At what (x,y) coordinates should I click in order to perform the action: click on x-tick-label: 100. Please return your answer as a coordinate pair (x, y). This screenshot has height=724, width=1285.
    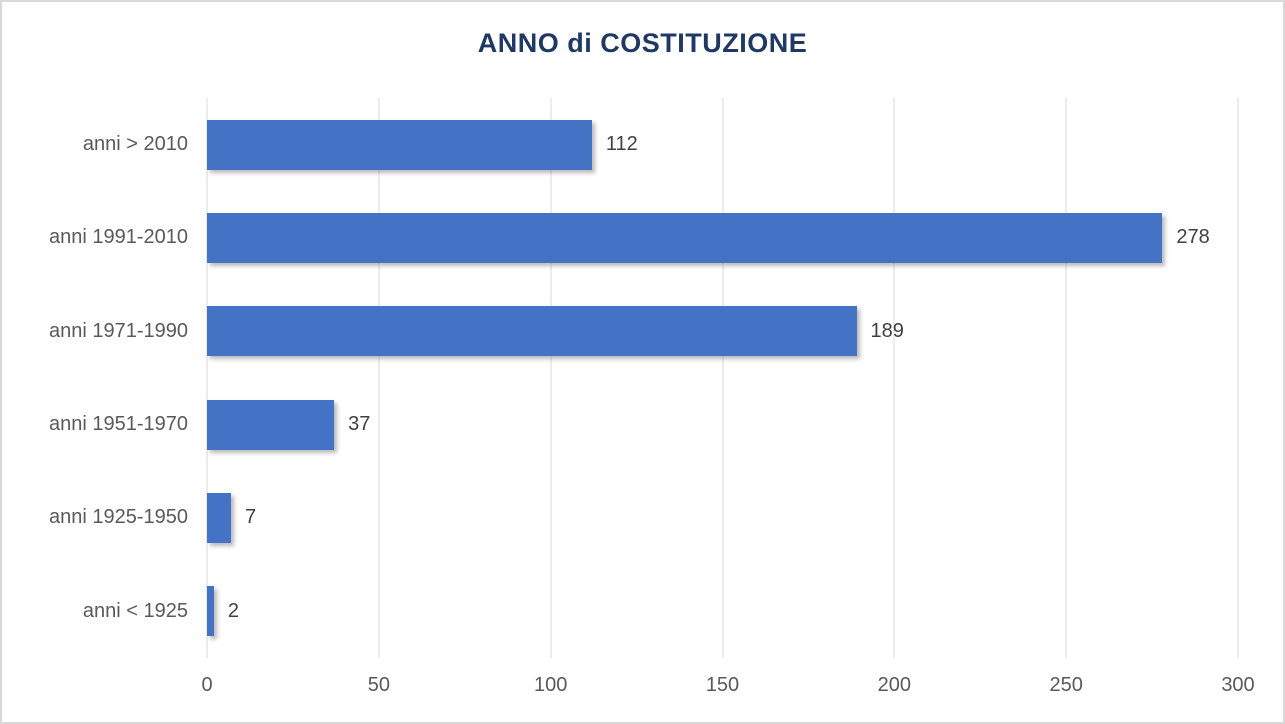
    Looking at the image, I should click on (550, 685).